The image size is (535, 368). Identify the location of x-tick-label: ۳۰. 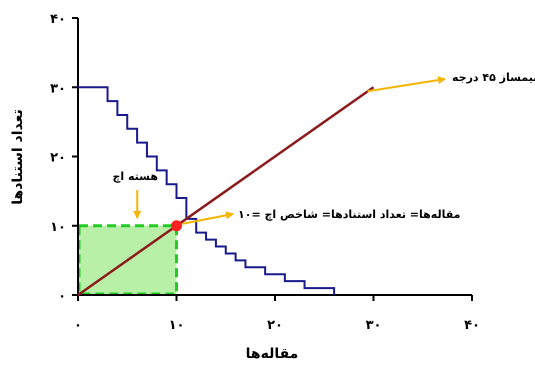
(374, 325).